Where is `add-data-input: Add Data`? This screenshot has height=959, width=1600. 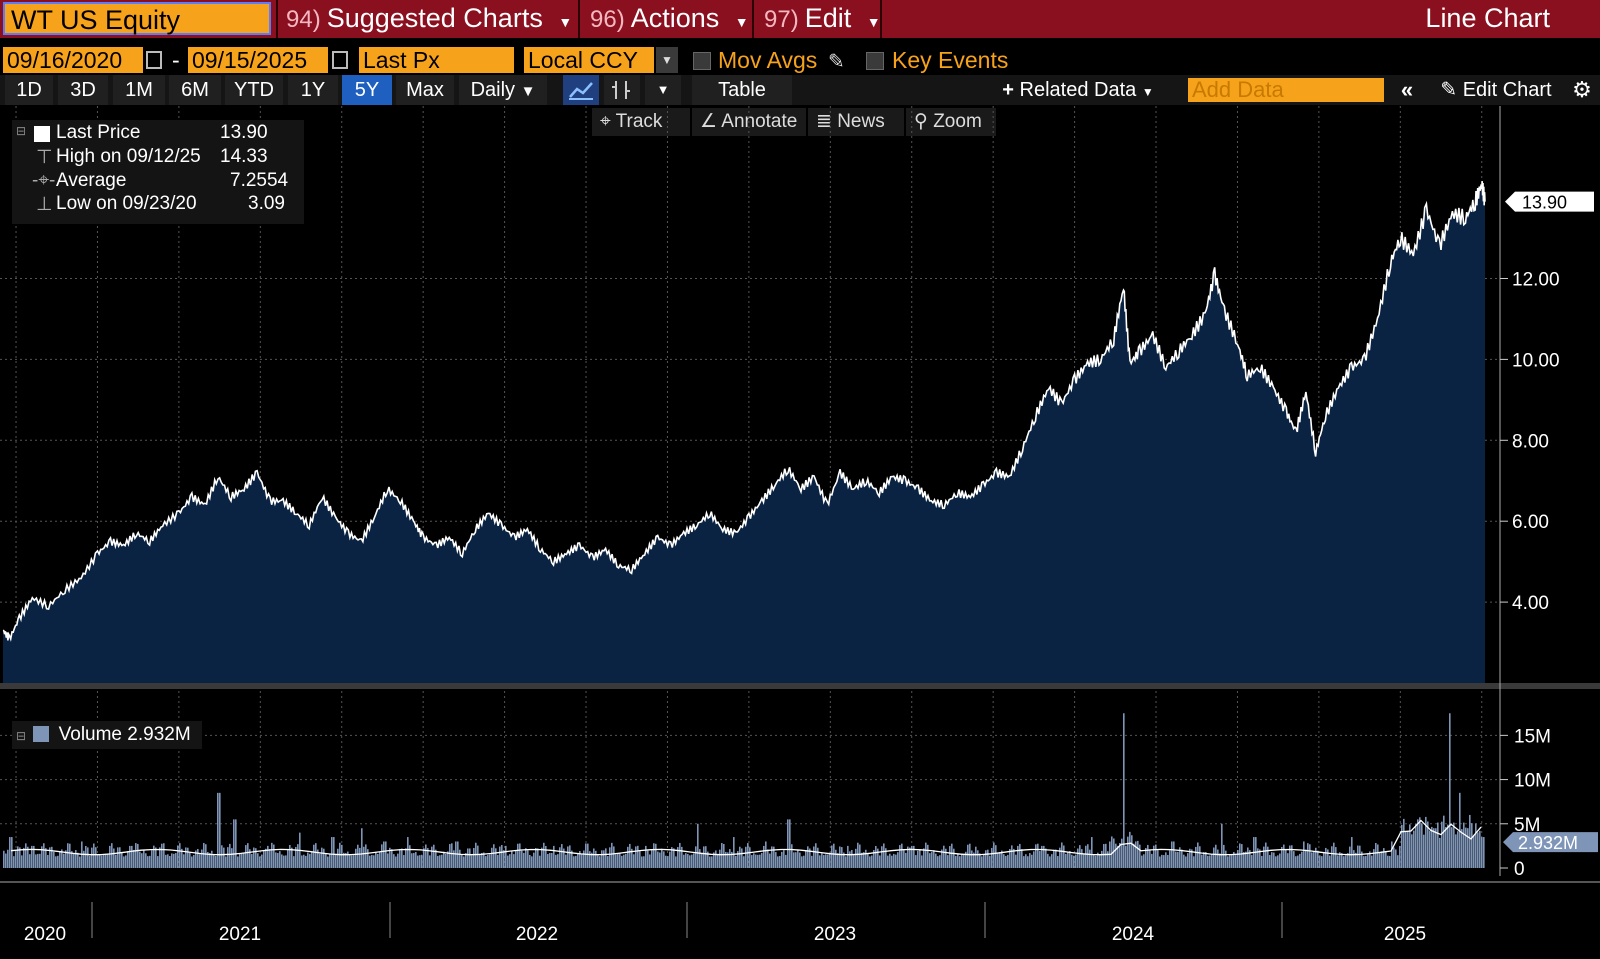
add-data-input: Add Data is located at coordinates (1286, 90).